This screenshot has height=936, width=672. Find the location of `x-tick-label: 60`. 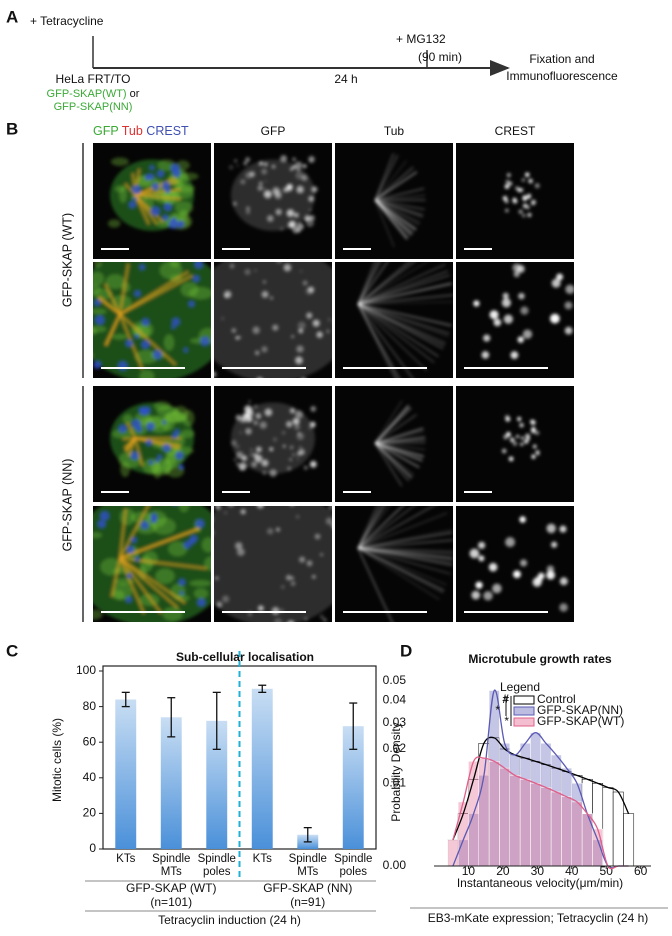

x-tick-label: 60 is located at coordinates (641, 871).